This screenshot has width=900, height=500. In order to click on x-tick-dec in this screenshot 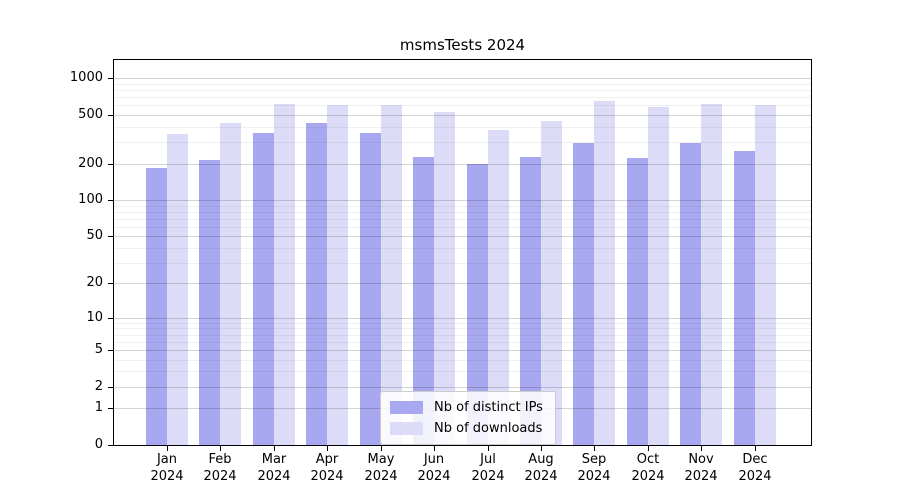, I will do `click(755, 448)`.